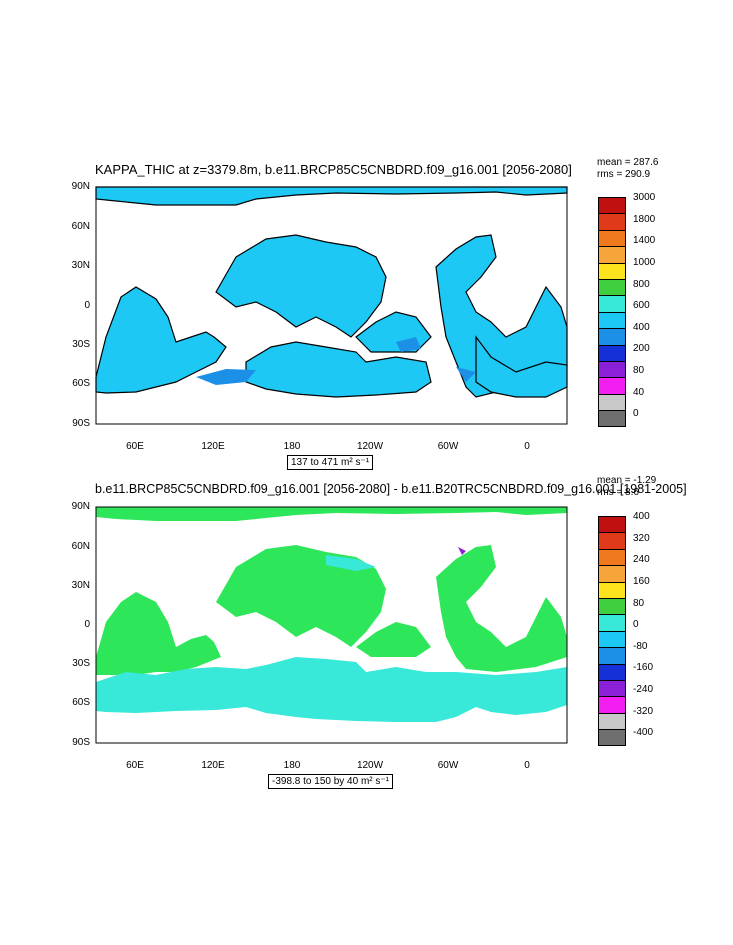  What do you see at coordinates (643, 689) in the screenshot?
I see `colorbar-label: -240` at bounding box center [643, 689].